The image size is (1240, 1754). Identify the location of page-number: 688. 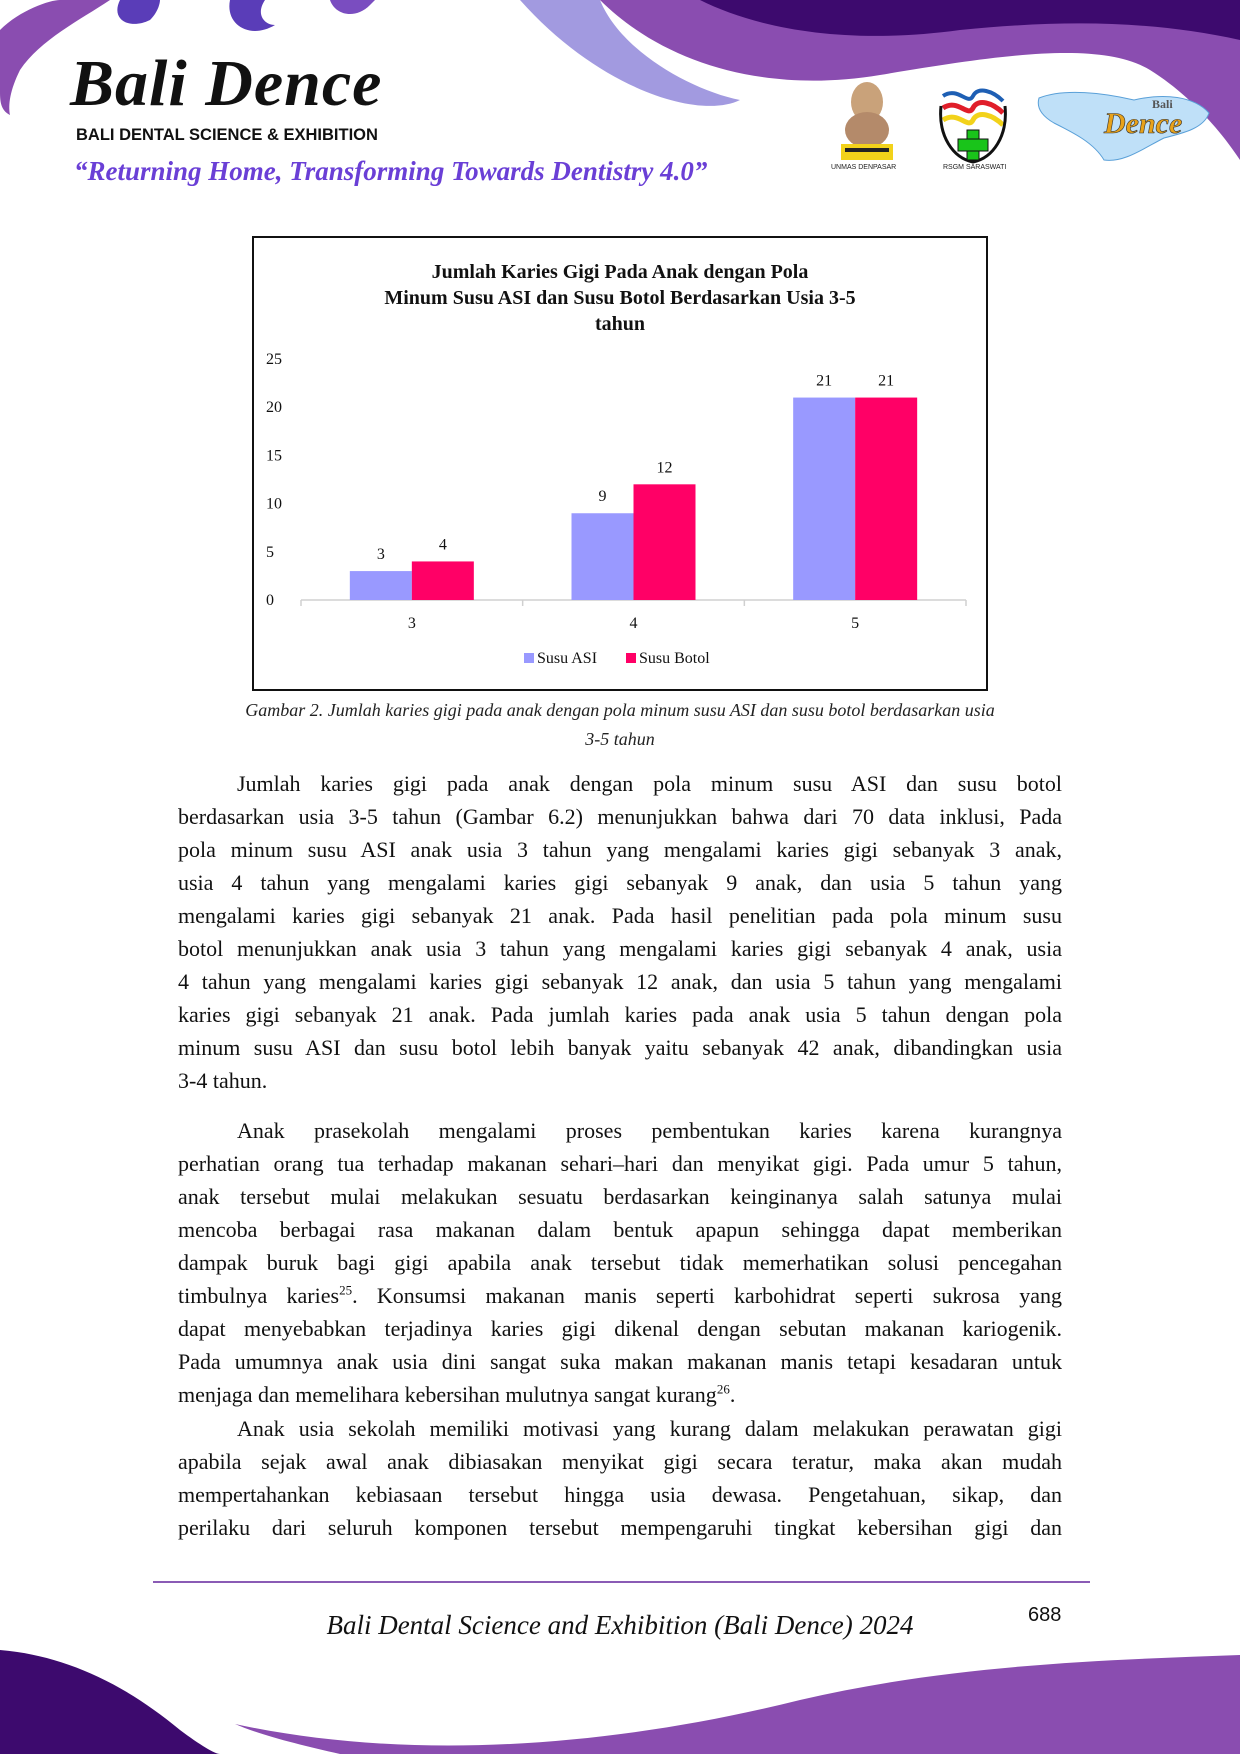
(1045, 1615).